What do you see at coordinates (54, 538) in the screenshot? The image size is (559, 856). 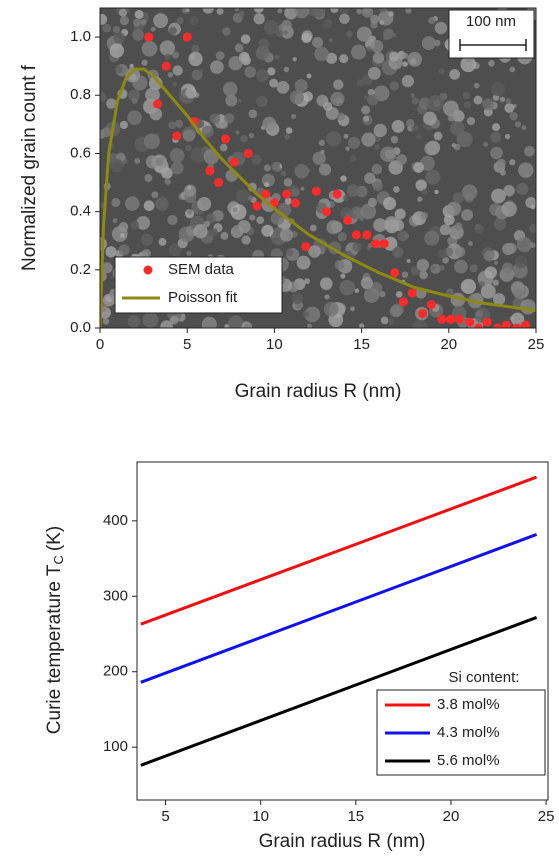 I see `y-axis-label-unit: (K)` at bounding box center [54, 538].